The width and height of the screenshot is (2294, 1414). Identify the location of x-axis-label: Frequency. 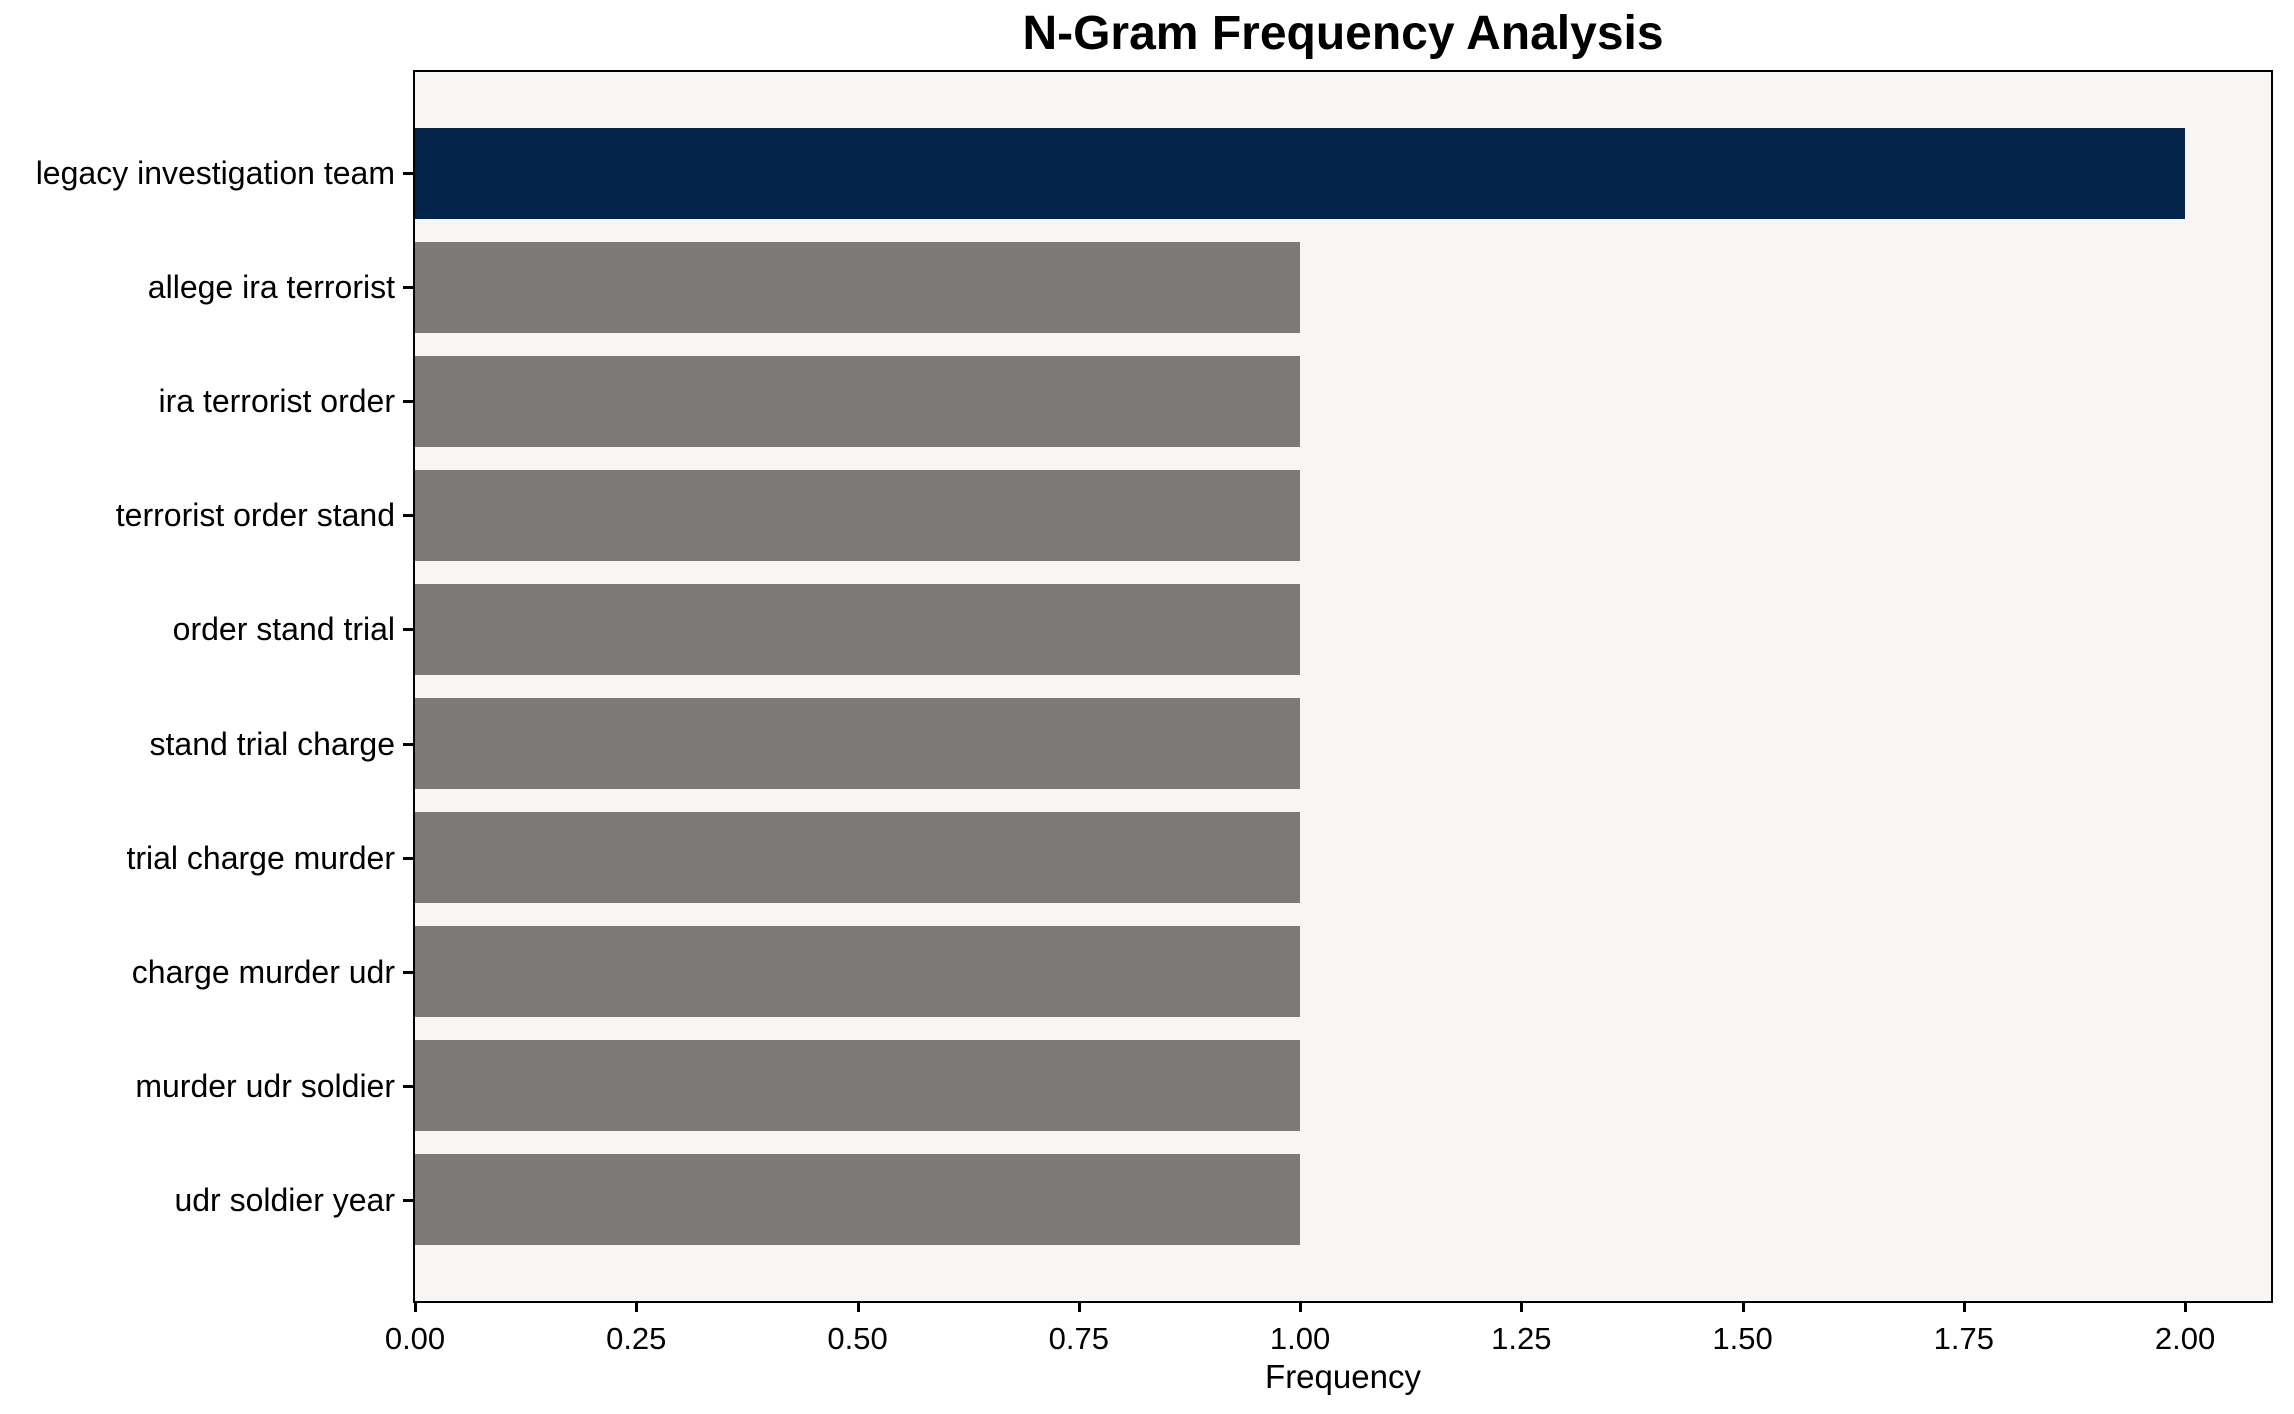
(1343, 1376).